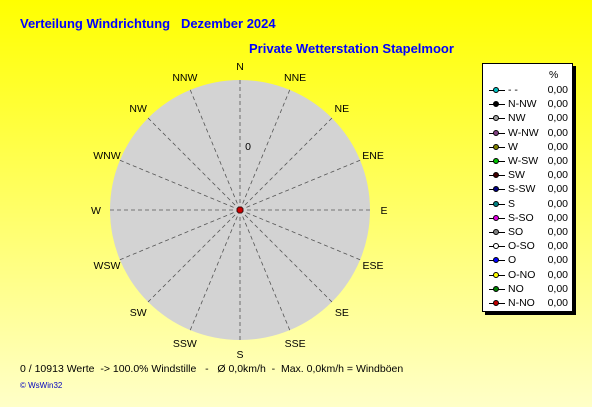  I want to click on legend-label: W-SW, so click(523, 161).